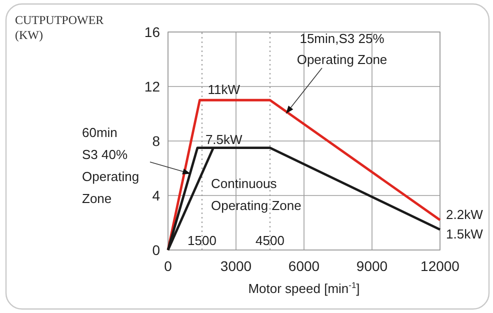 Image resolution: width=493 pixels, height=313 pixels. What do you see at coordinates (304, 288) in the screenshot?
I see `x-axis-title: Motor speed [min$^{-1}$]` at bounding box center [304, 288].